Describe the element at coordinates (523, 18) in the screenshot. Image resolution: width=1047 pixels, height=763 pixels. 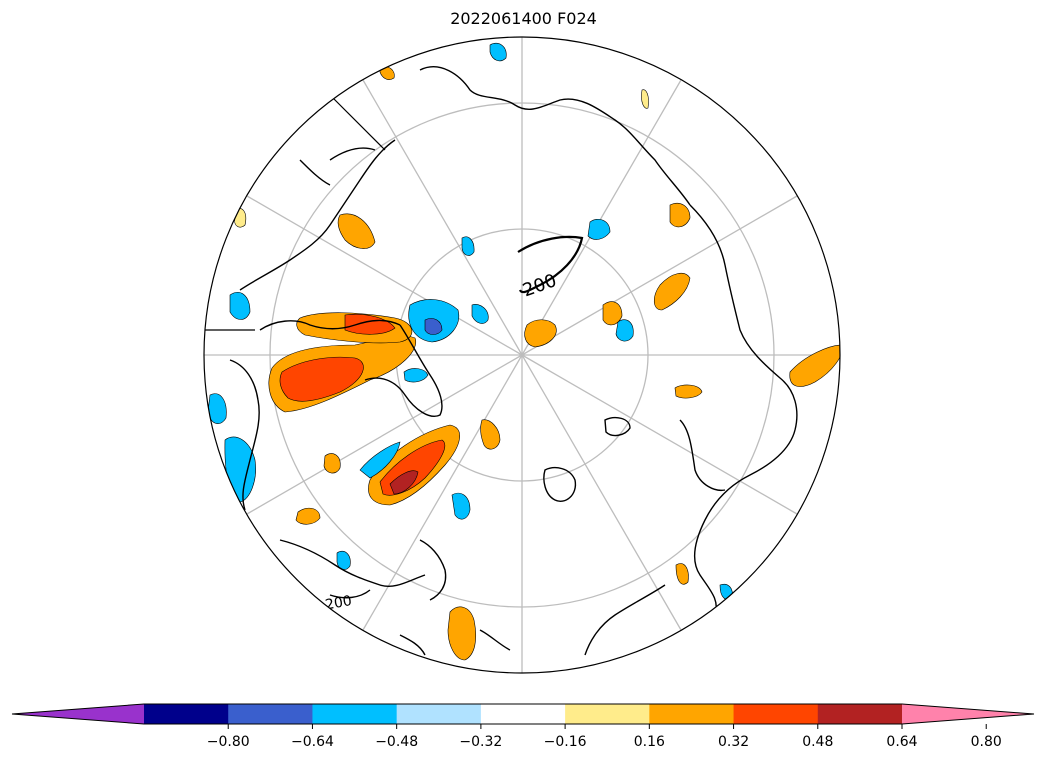
I see `map-title: 2022061400 F024` at that location.